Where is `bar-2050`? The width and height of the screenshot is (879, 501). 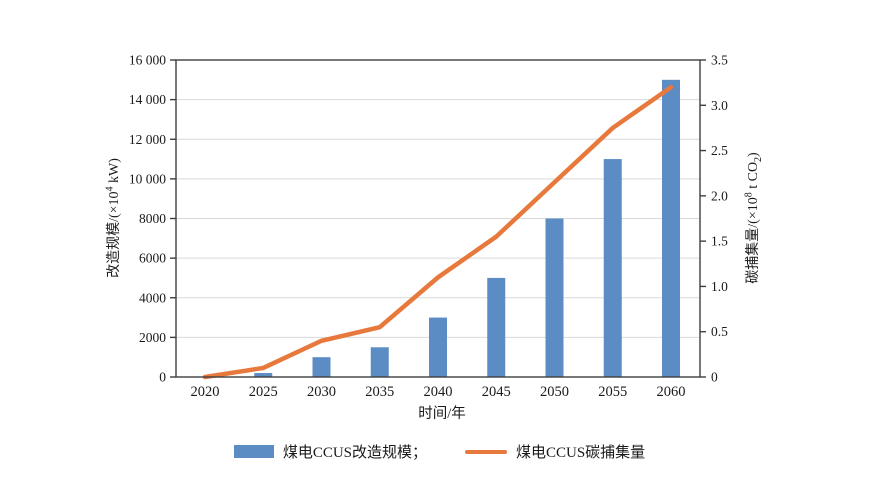
bar-2050 is located at coordinates (554, 297).